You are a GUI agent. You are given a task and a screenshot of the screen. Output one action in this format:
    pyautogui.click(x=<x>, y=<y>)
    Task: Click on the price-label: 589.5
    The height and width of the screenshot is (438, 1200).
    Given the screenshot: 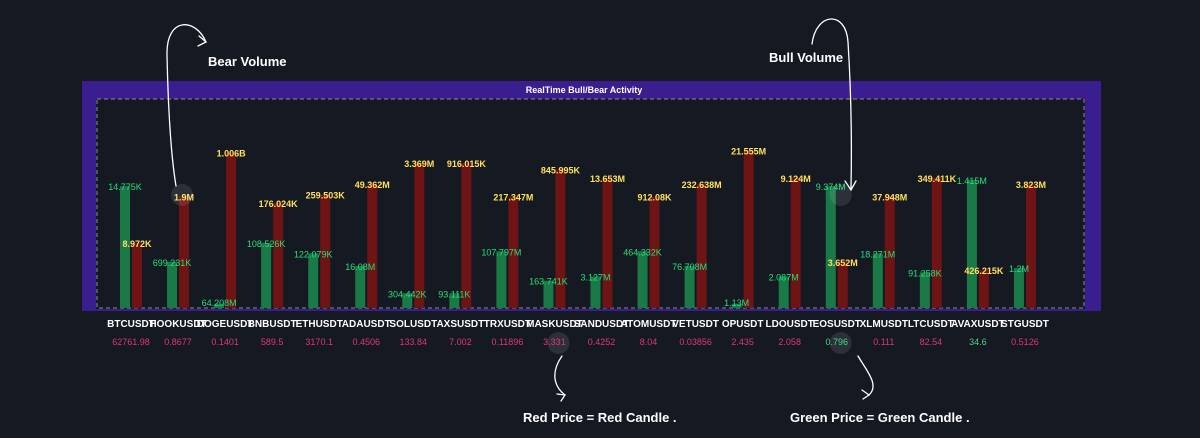 What is the action you would take?
    pyautogui.click(x=272, y=342)
    